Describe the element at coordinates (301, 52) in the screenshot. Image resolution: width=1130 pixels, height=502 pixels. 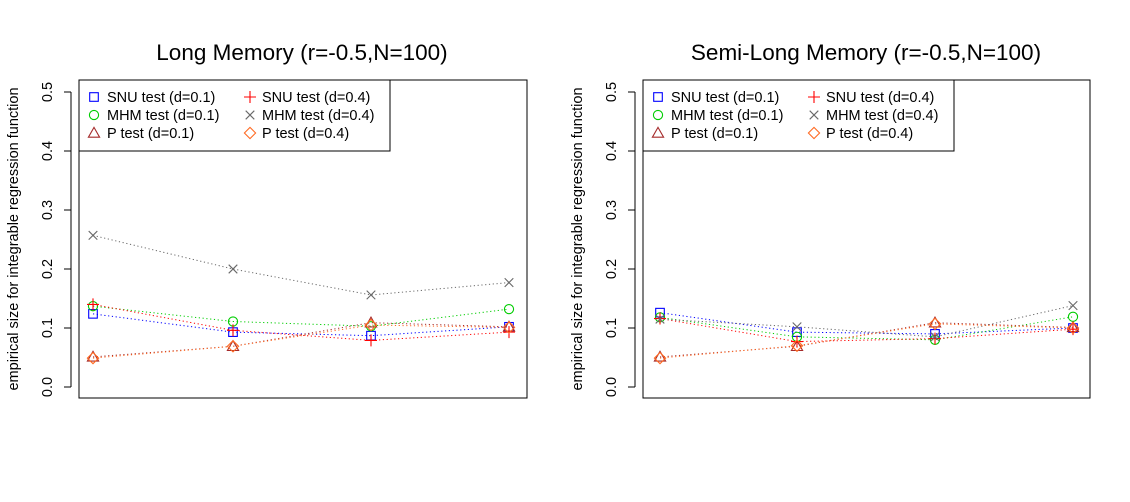
I see `chart-title: Long Memory (r=-0.5,N=100)` at that location.